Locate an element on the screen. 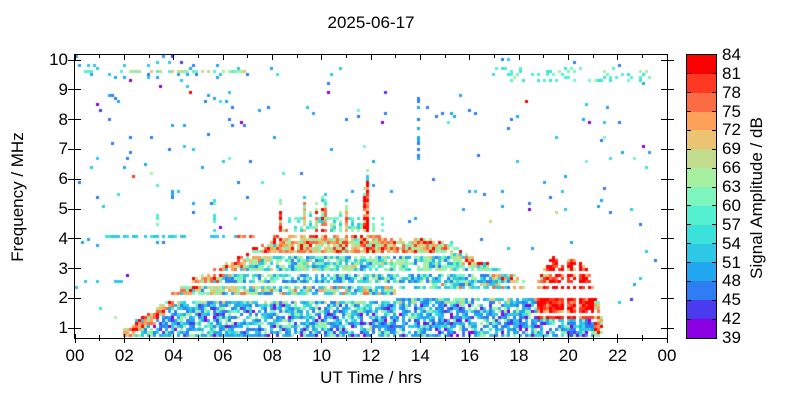 The width and height of the screenshot is (800, 400). colorbar-tick-label: 78 is located at coordinates (731, 92).